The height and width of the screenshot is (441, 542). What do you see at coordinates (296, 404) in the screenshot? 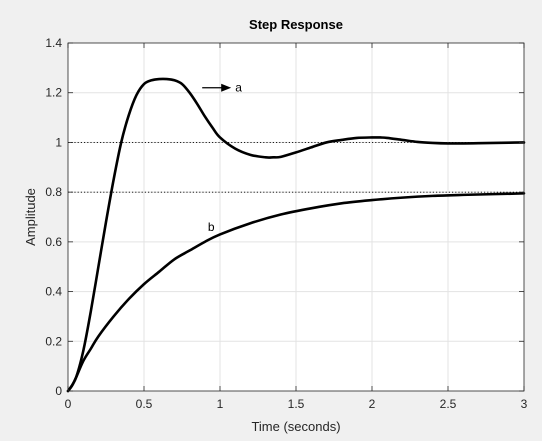
I see `x-tick-label: 1.5` at bounding box center [296, 404].